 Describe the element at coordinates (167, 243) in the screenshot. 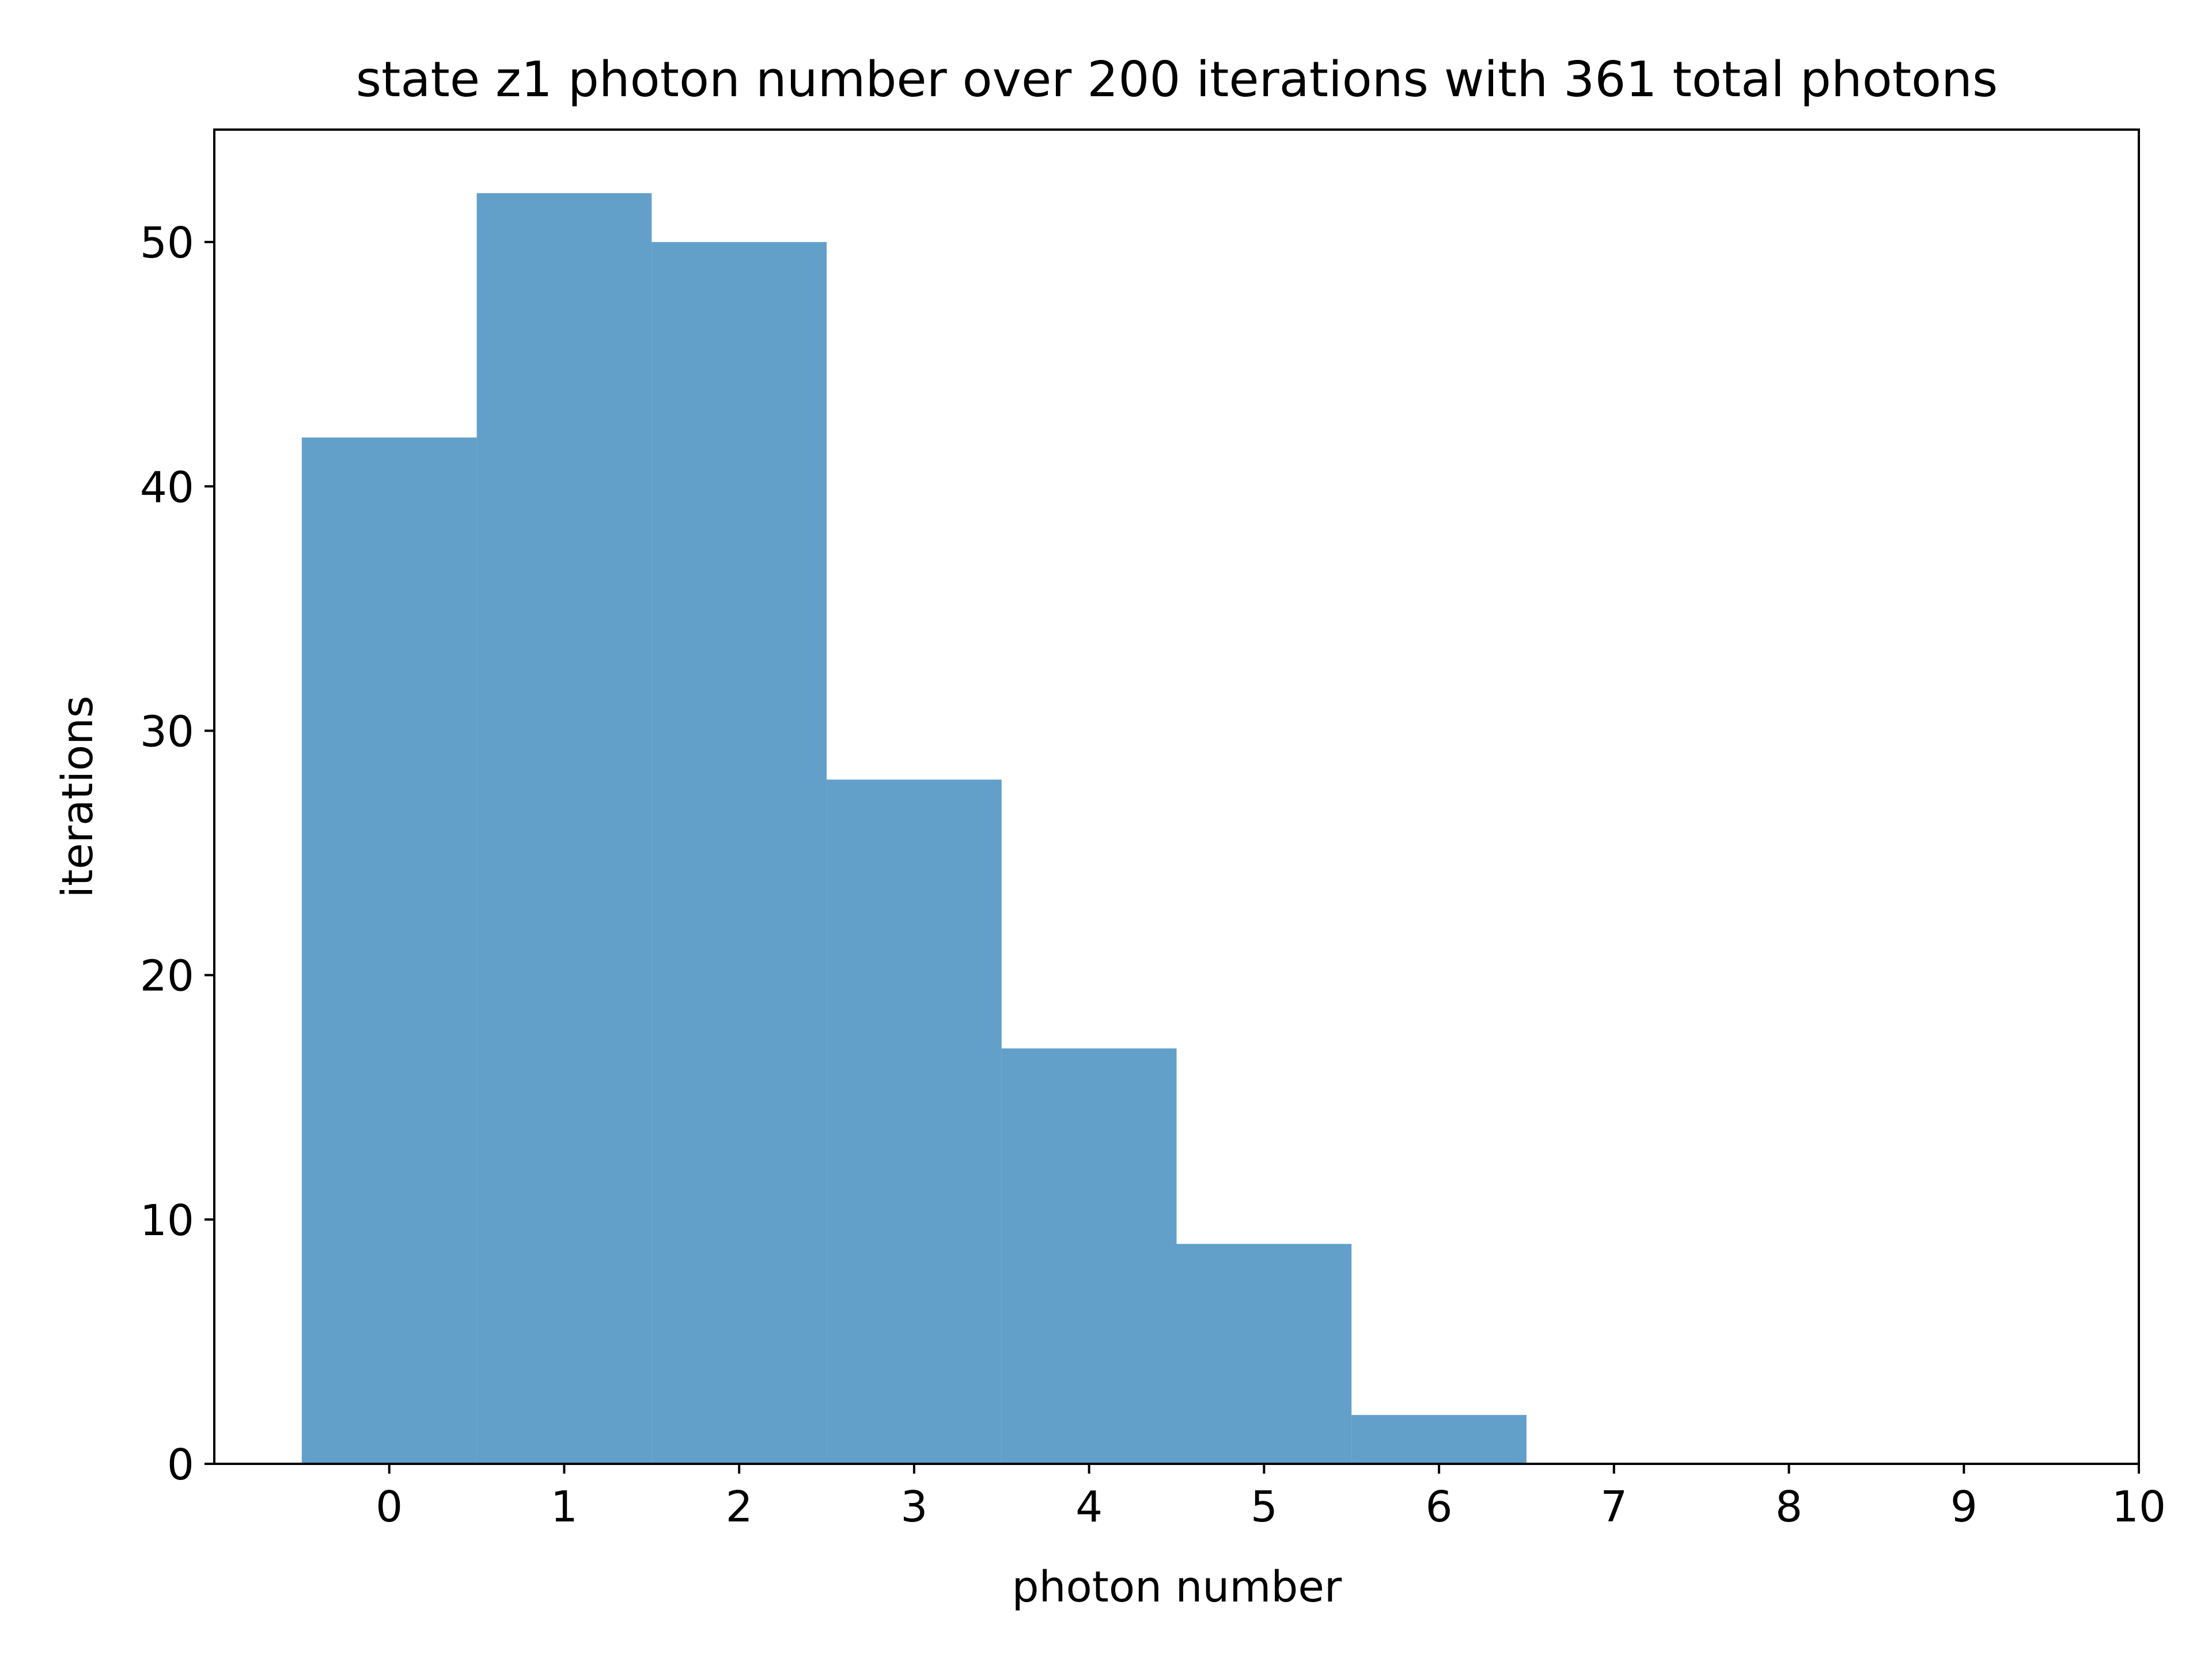

I see `y-tick-label: 50` at that location.